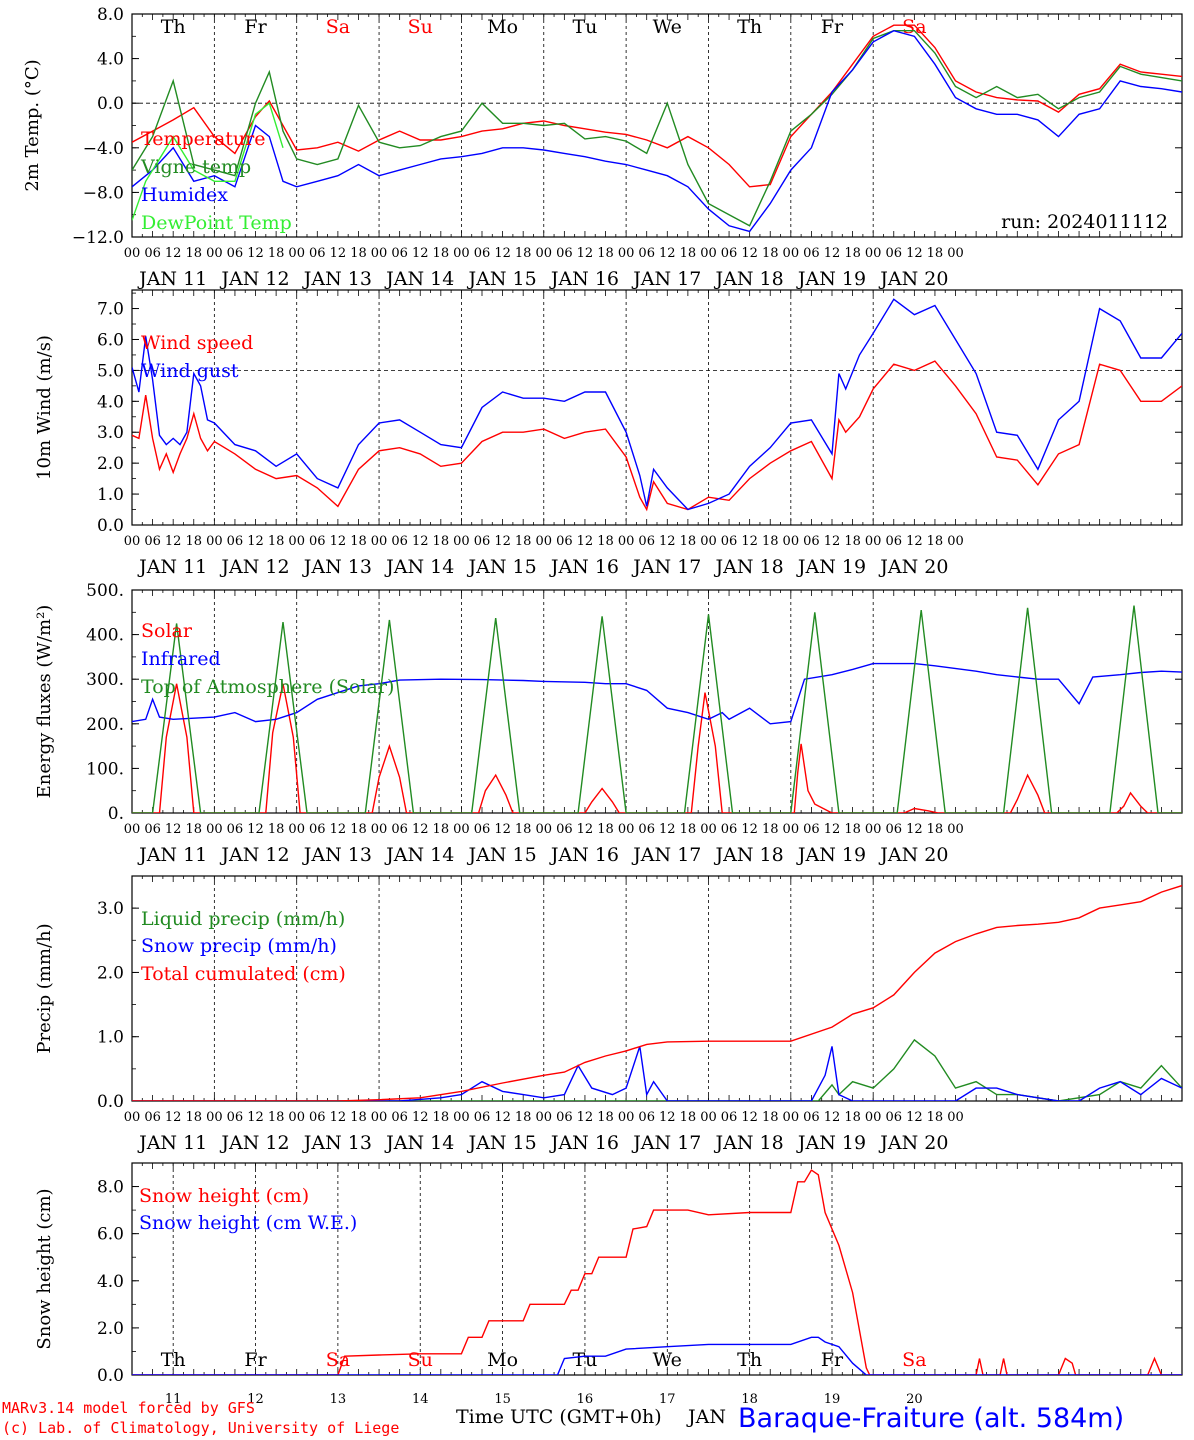 The image size is (1194, 1440). Describe the element at coordinates (248, 1223) in the screenshot. I see `legend-entry: Snow height (cm W.E.)` at that location.